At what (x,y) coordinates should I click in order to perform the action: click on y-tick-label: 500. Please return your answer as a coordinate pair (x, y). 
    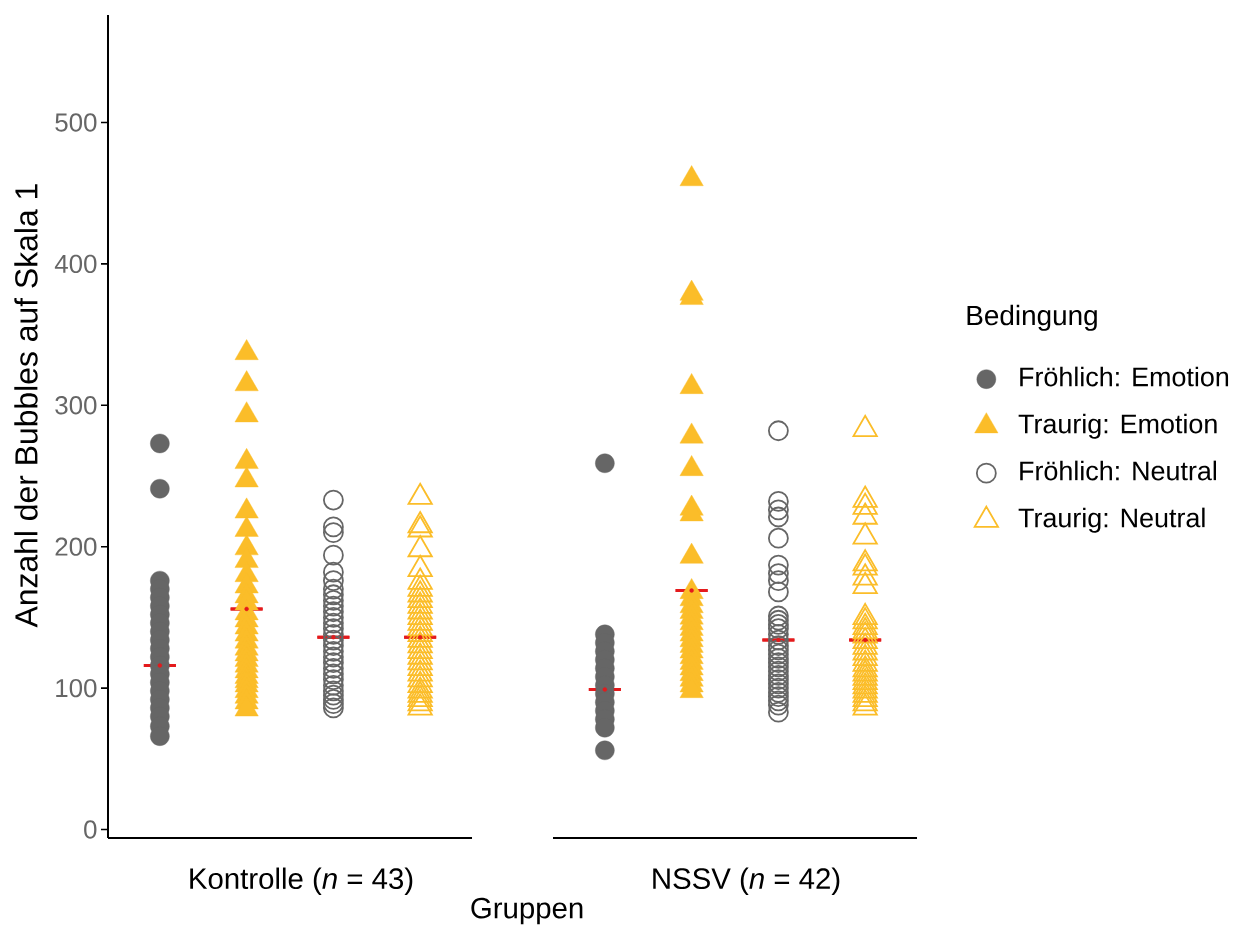
    Looking at the image, I should click on (76, 122).